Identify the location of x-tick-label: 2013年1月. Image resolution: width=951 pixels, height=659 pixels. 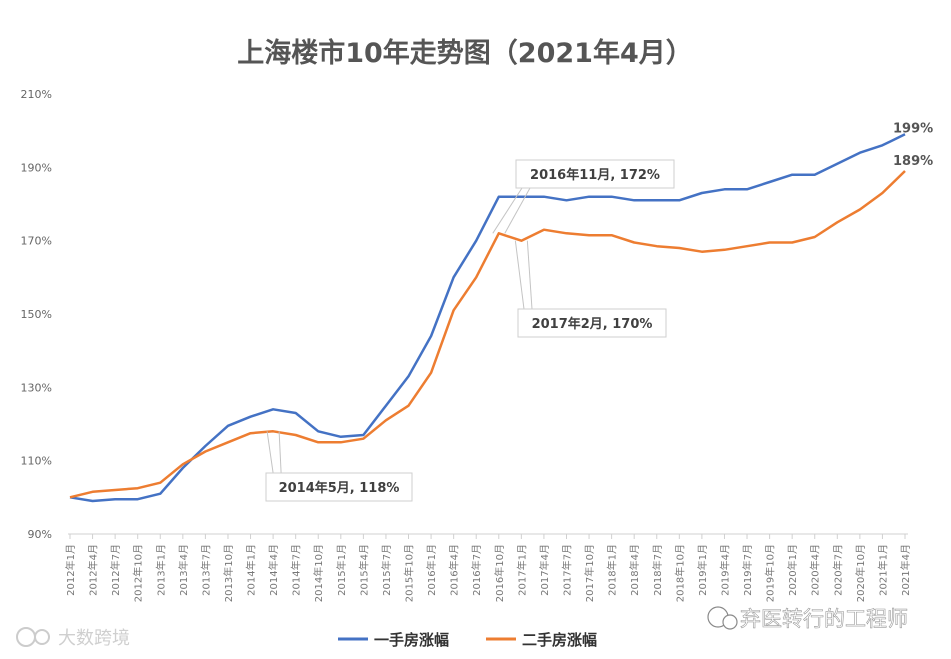
(160, 570).